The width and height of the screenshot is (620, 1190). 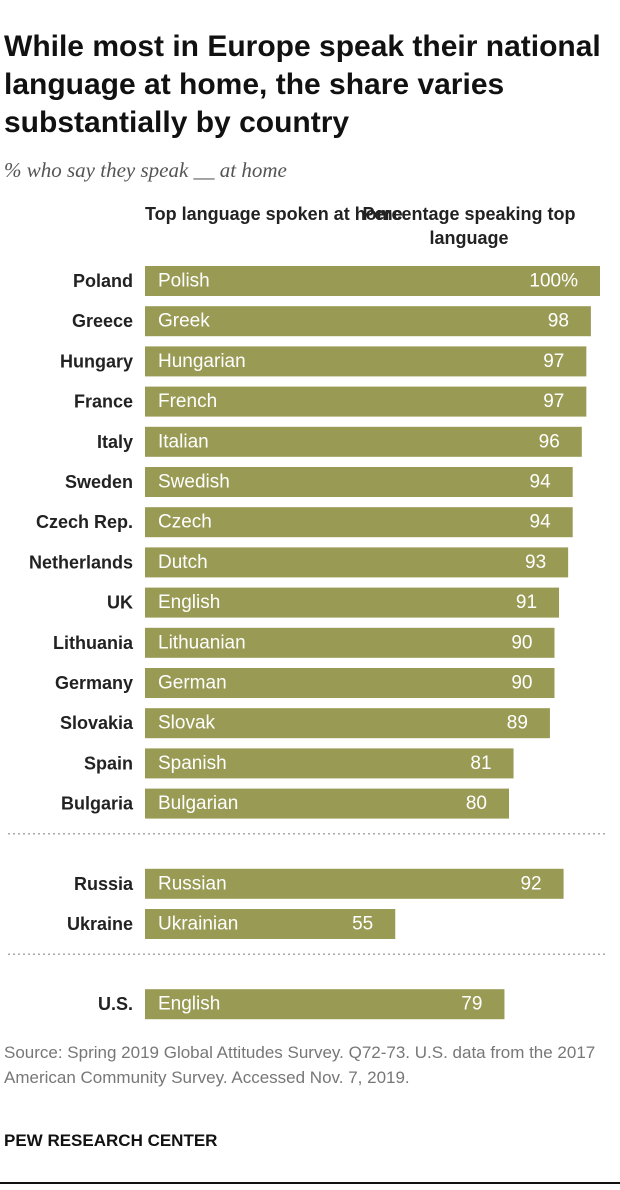 What do you see at coordinates (198, 924) in the screenshot?
I see `language-label: Ukrainian` at bounding box center [198, 924].